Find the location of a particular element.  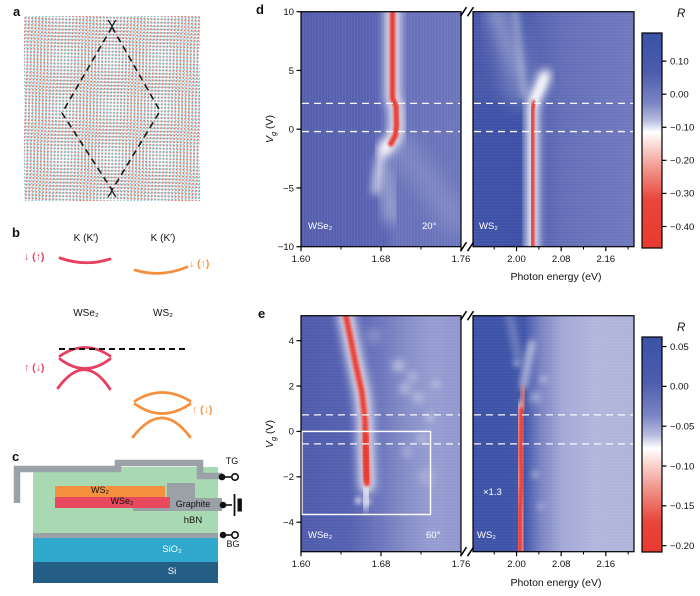

e-ylabel-unit: (V) is located at coordinates (269, 428).